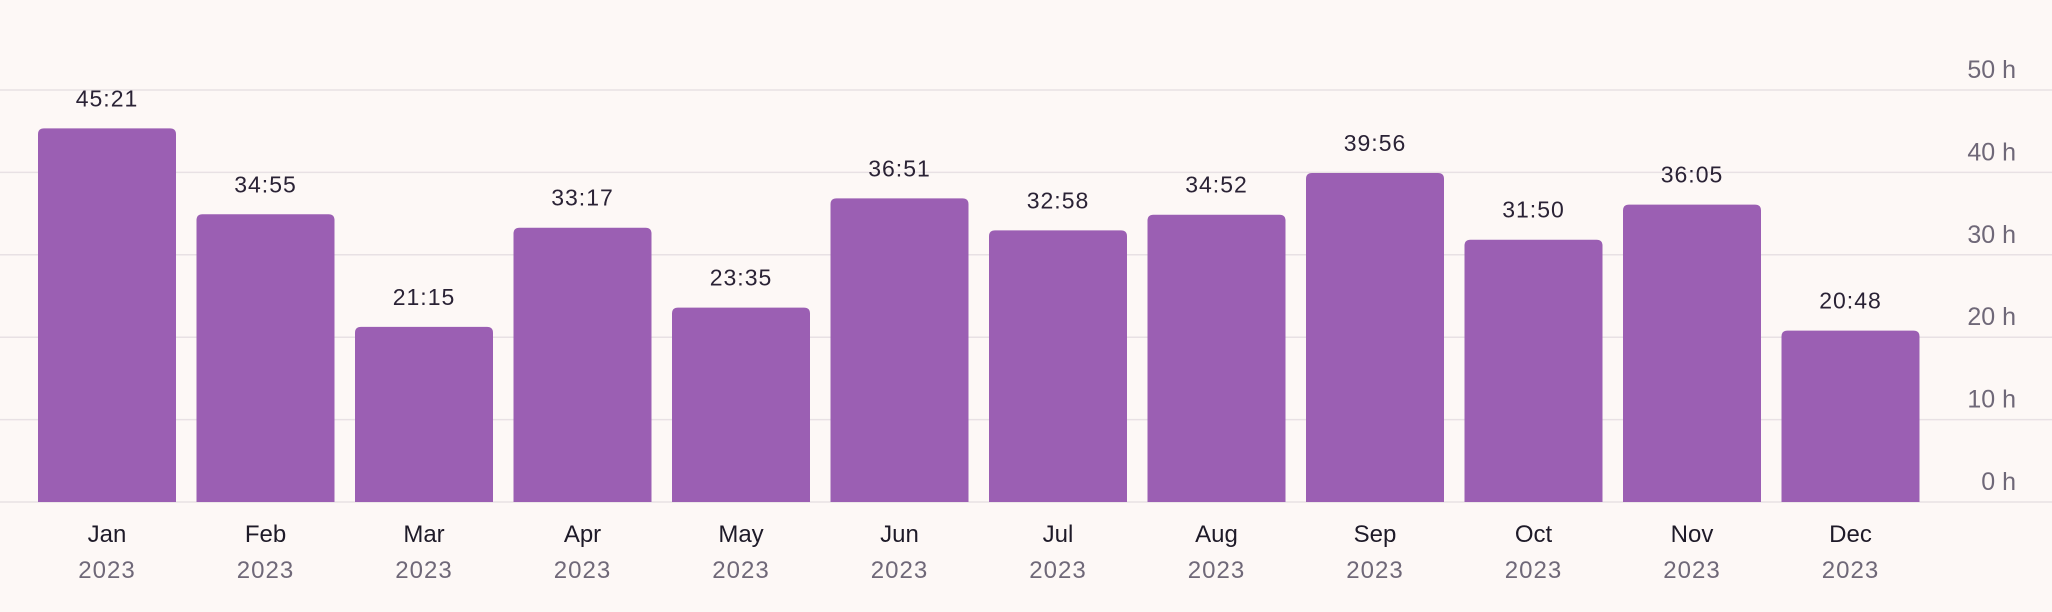 The width and height of the screenshot is (2052, 612). I want to click on bar-sep, so click(1375, 337).